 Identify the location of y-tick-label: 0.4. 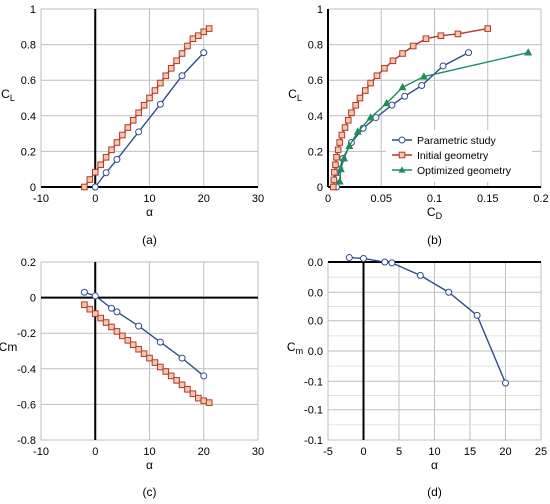
(315, 117).